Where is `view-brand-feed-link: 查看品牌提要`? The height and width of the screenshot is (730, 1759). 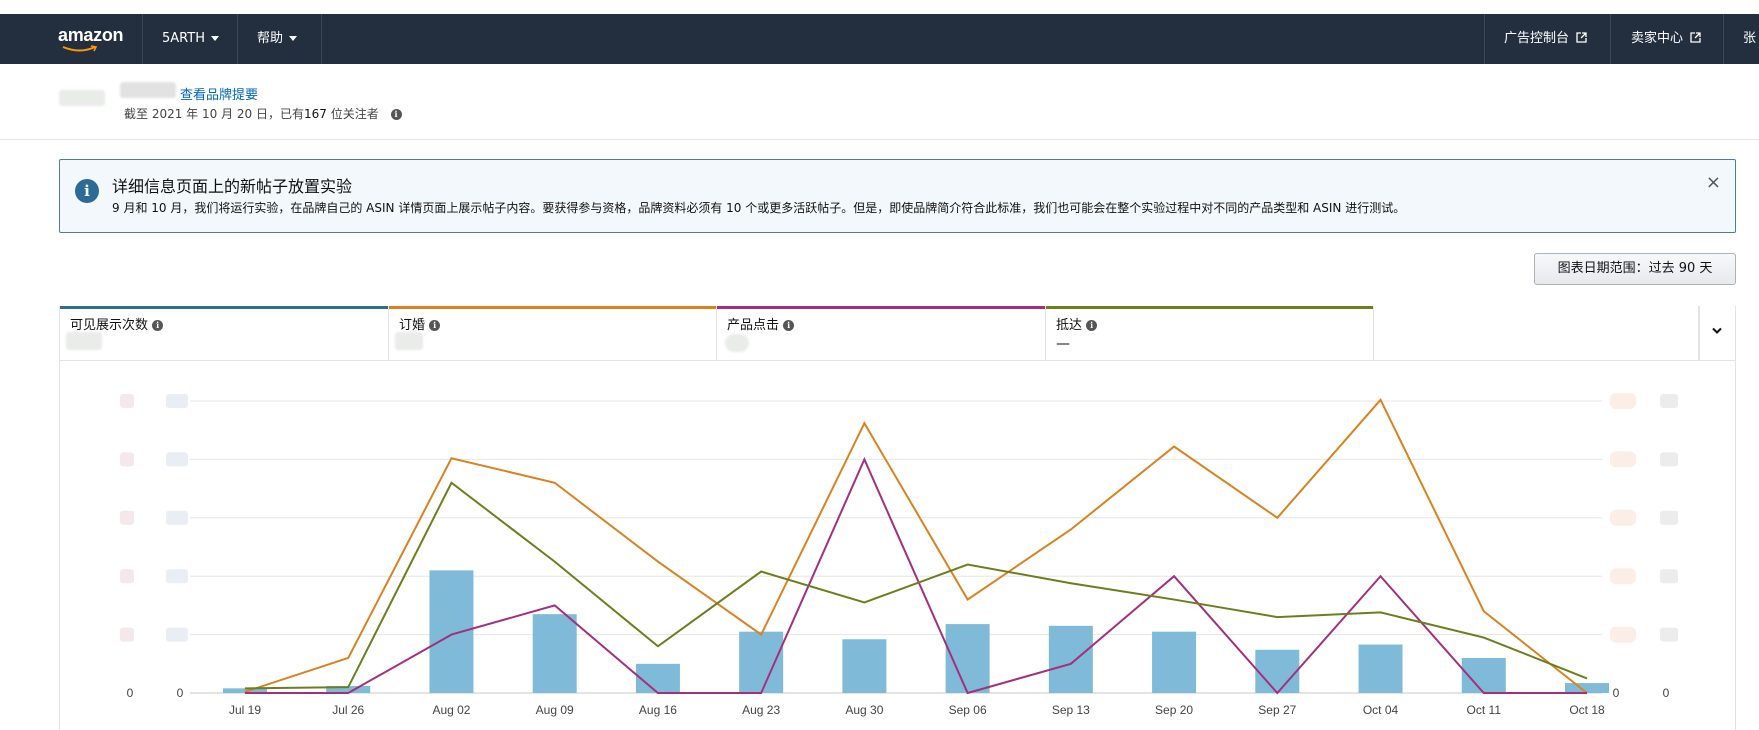
view-brand-feed-link: 查看品牌提要 is located at coordinates (219, 95).